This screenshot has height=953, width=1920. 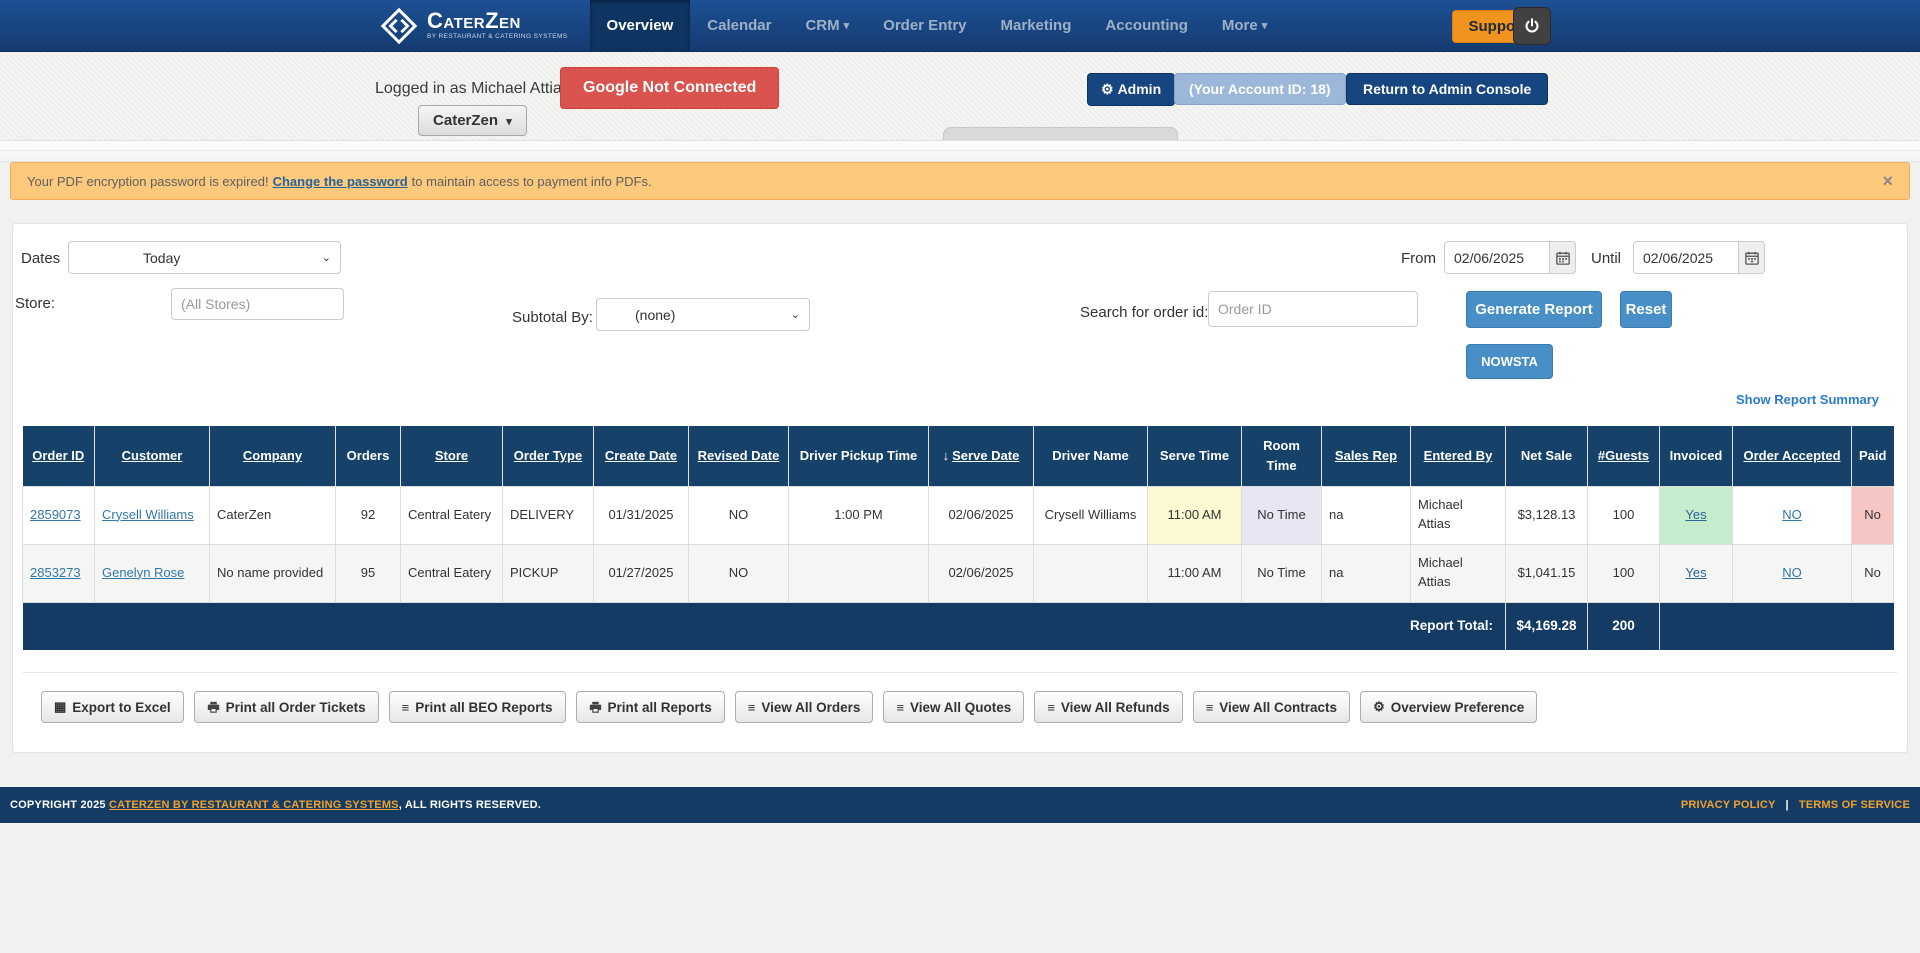 What do you see at coordinates (827, 25) in the screenshot?
I see `nav-item-crm: CRM ▾` at bounding box center [827, 25].